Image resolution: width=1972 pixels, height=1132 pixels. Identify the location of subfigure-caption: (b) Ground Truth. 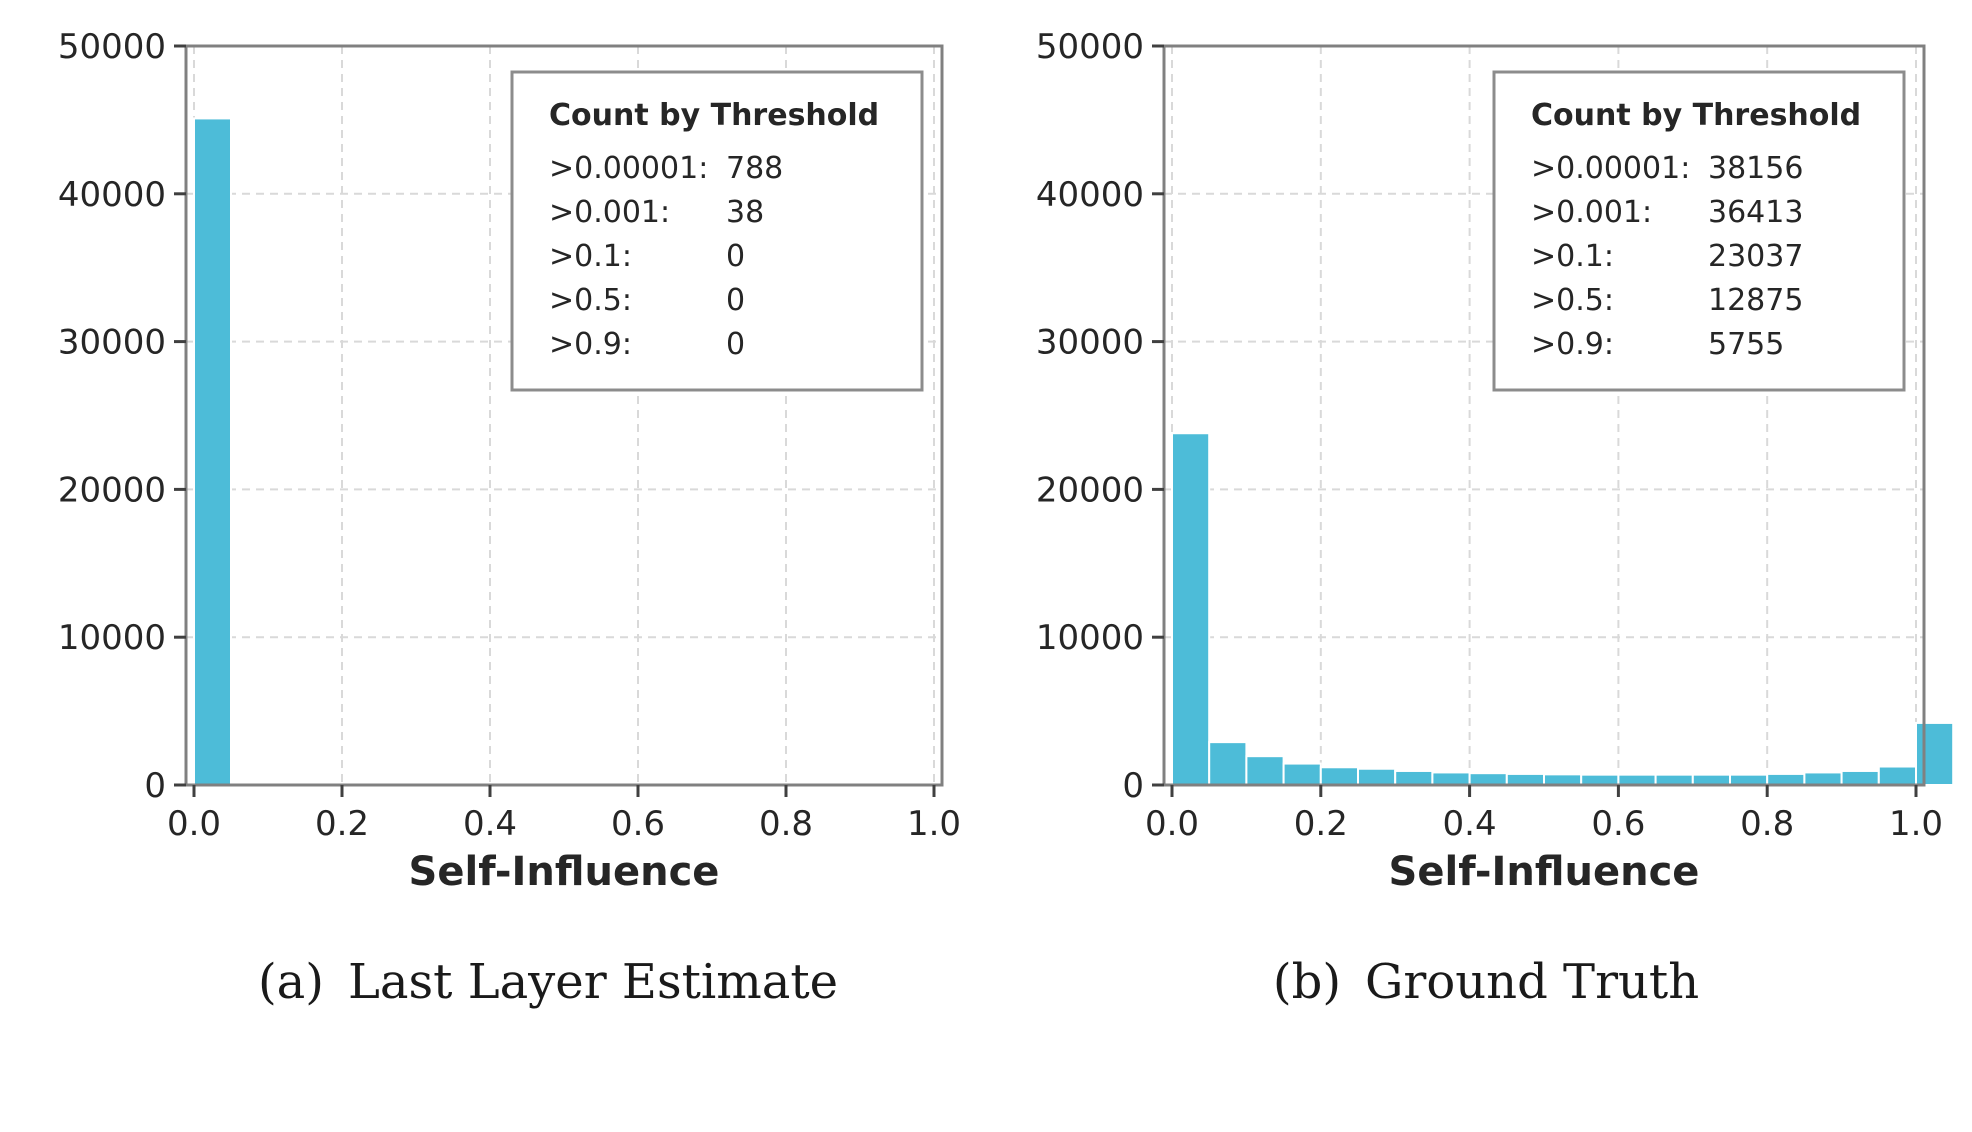
(1486, 982).